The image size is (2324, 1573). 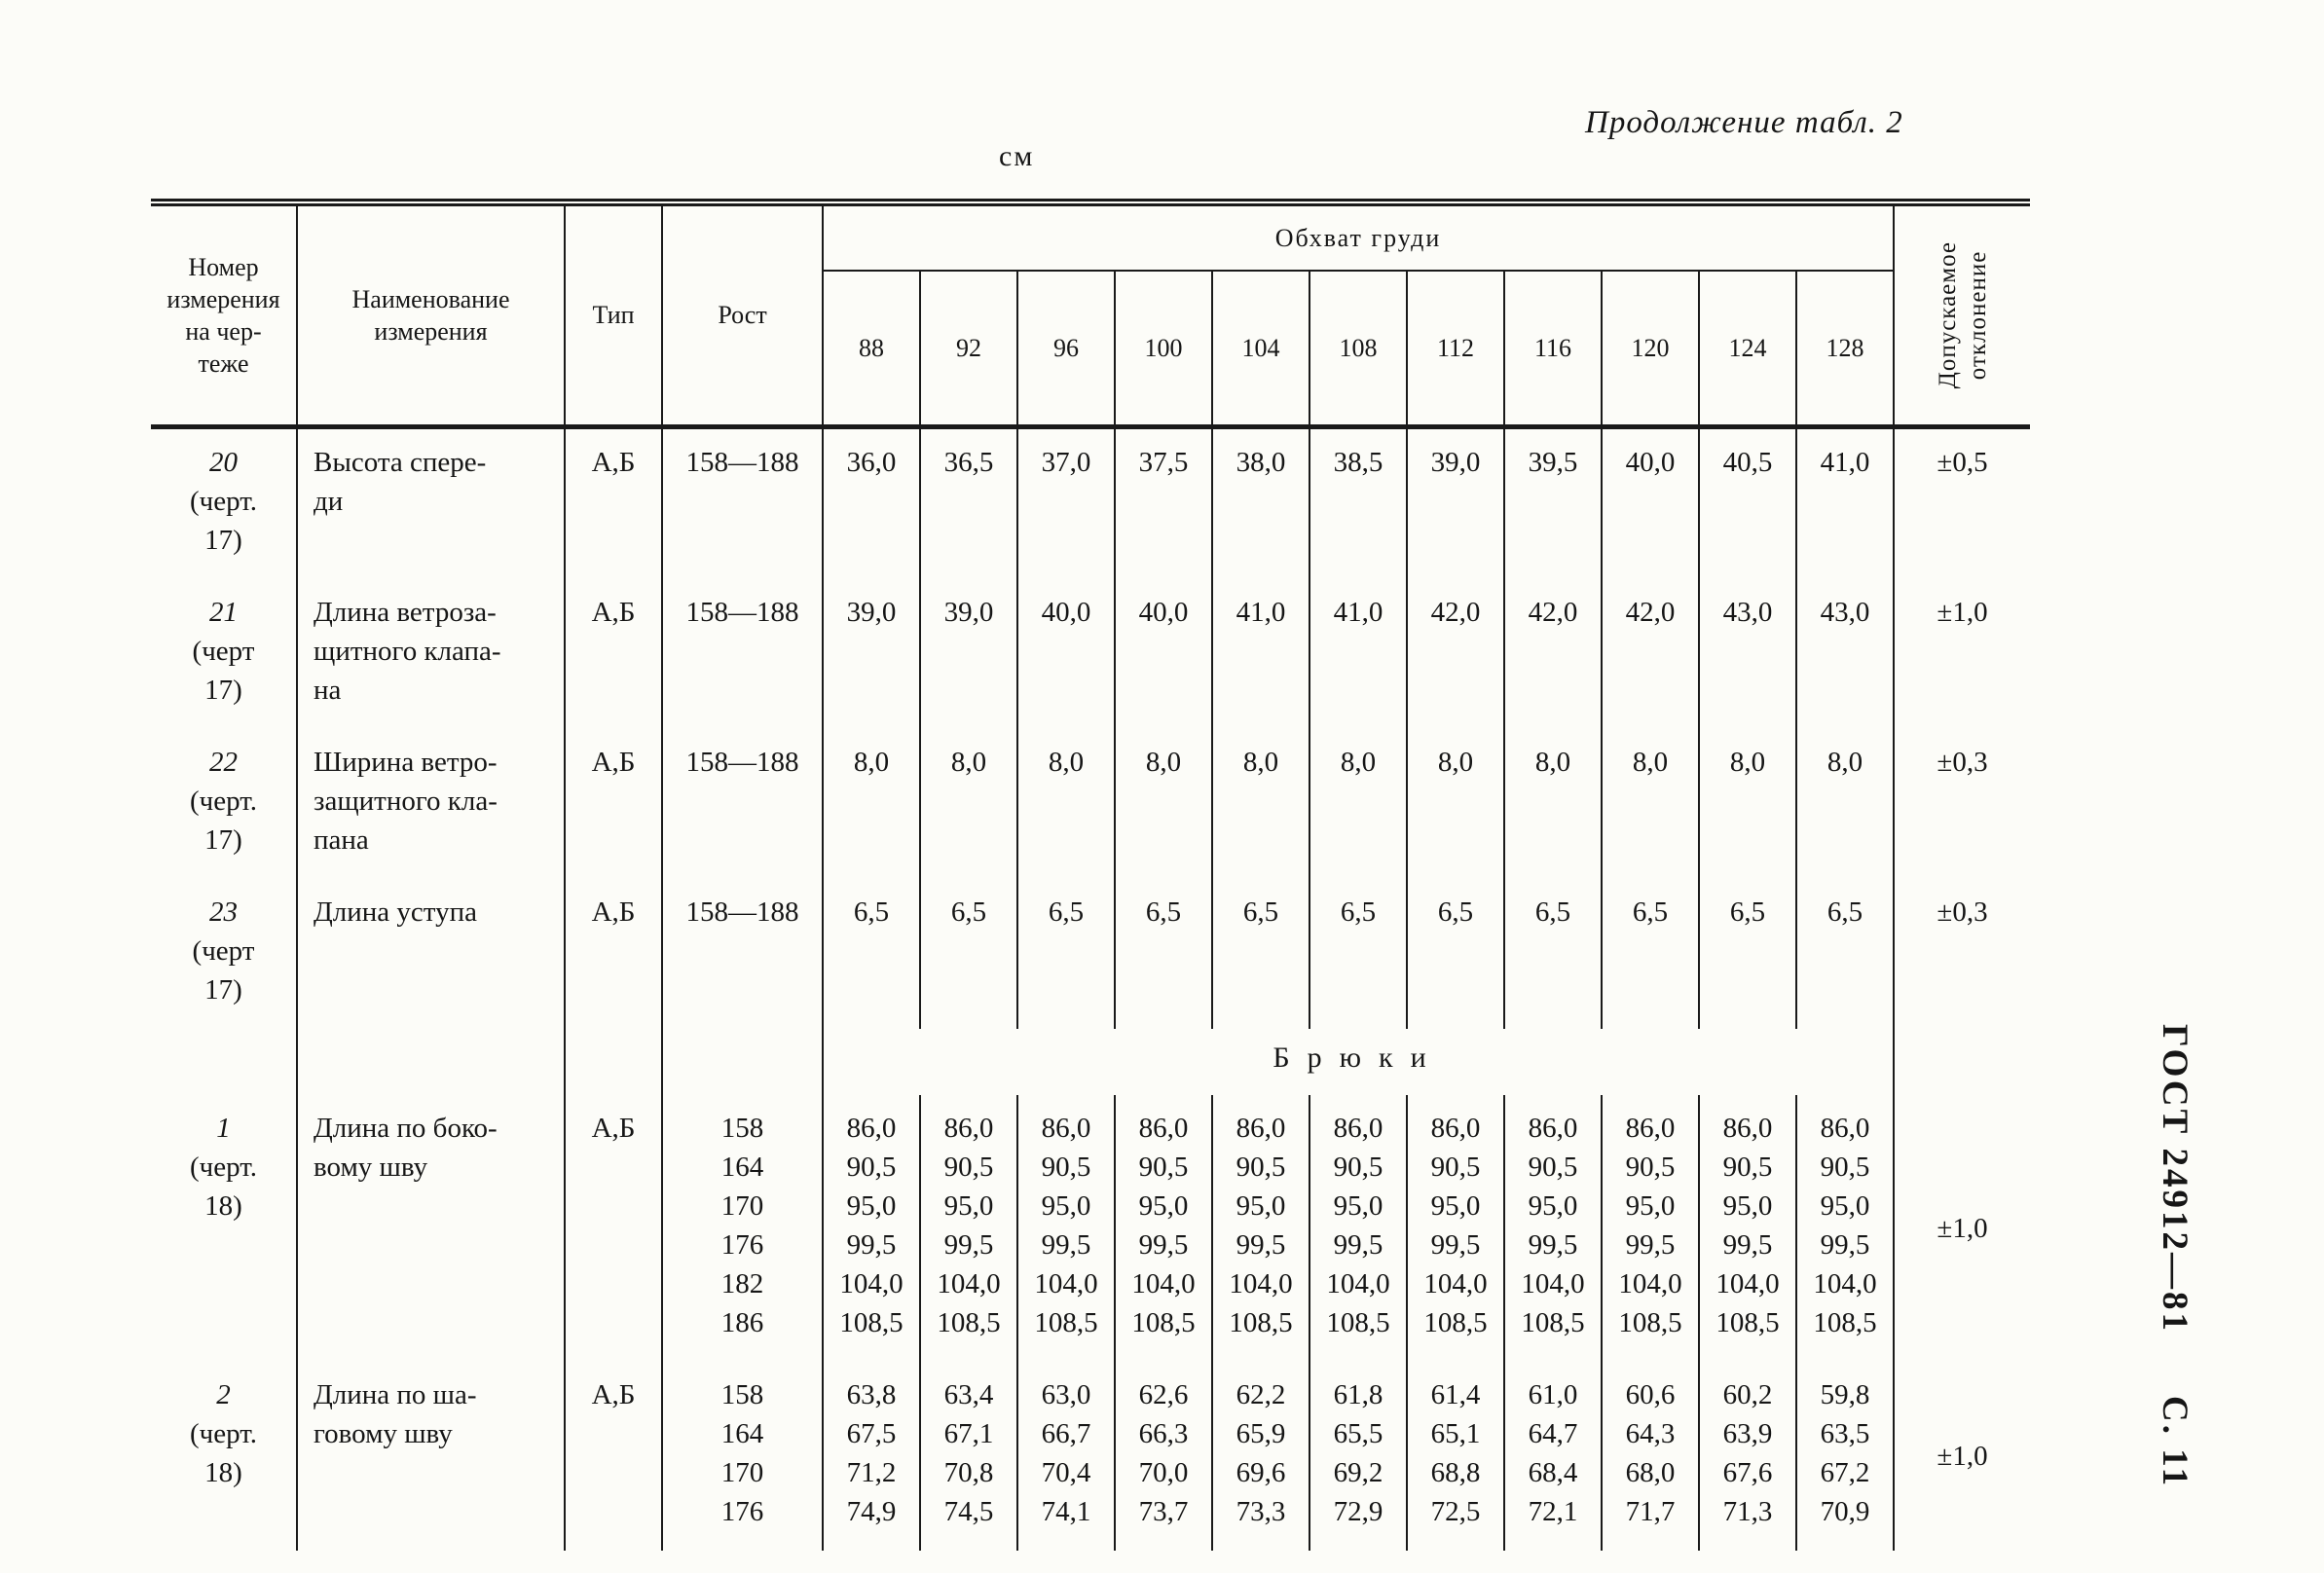 I want to click on table-continuation-note: Продолжение табл. 2, so click(x=1744, y=122).